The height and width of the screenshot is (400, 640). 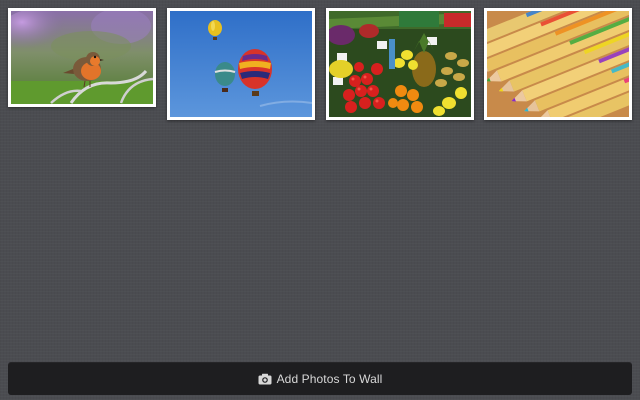 I want to click on photo-robin, so click(x=82, y=57).